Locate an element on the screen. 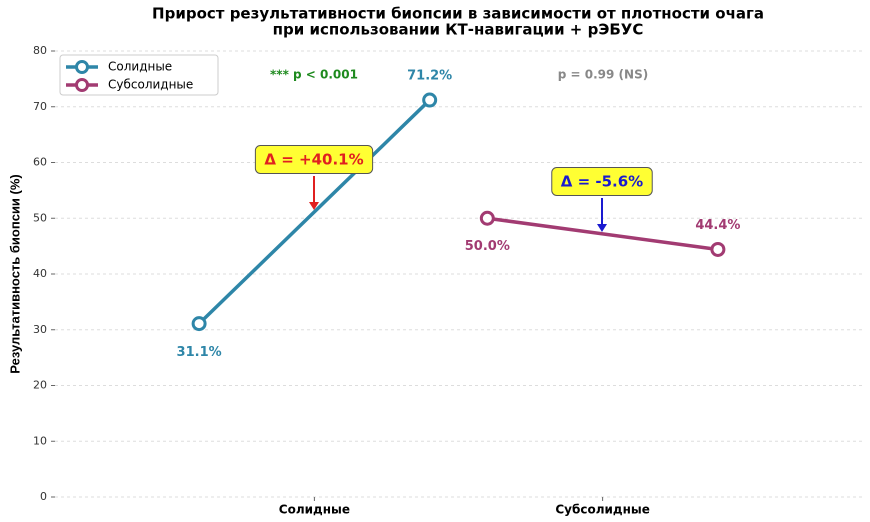 The height and width of the screenshot is (522, 870). p-value: p = 0.99 (NS) is located at coordinates (603, 75).